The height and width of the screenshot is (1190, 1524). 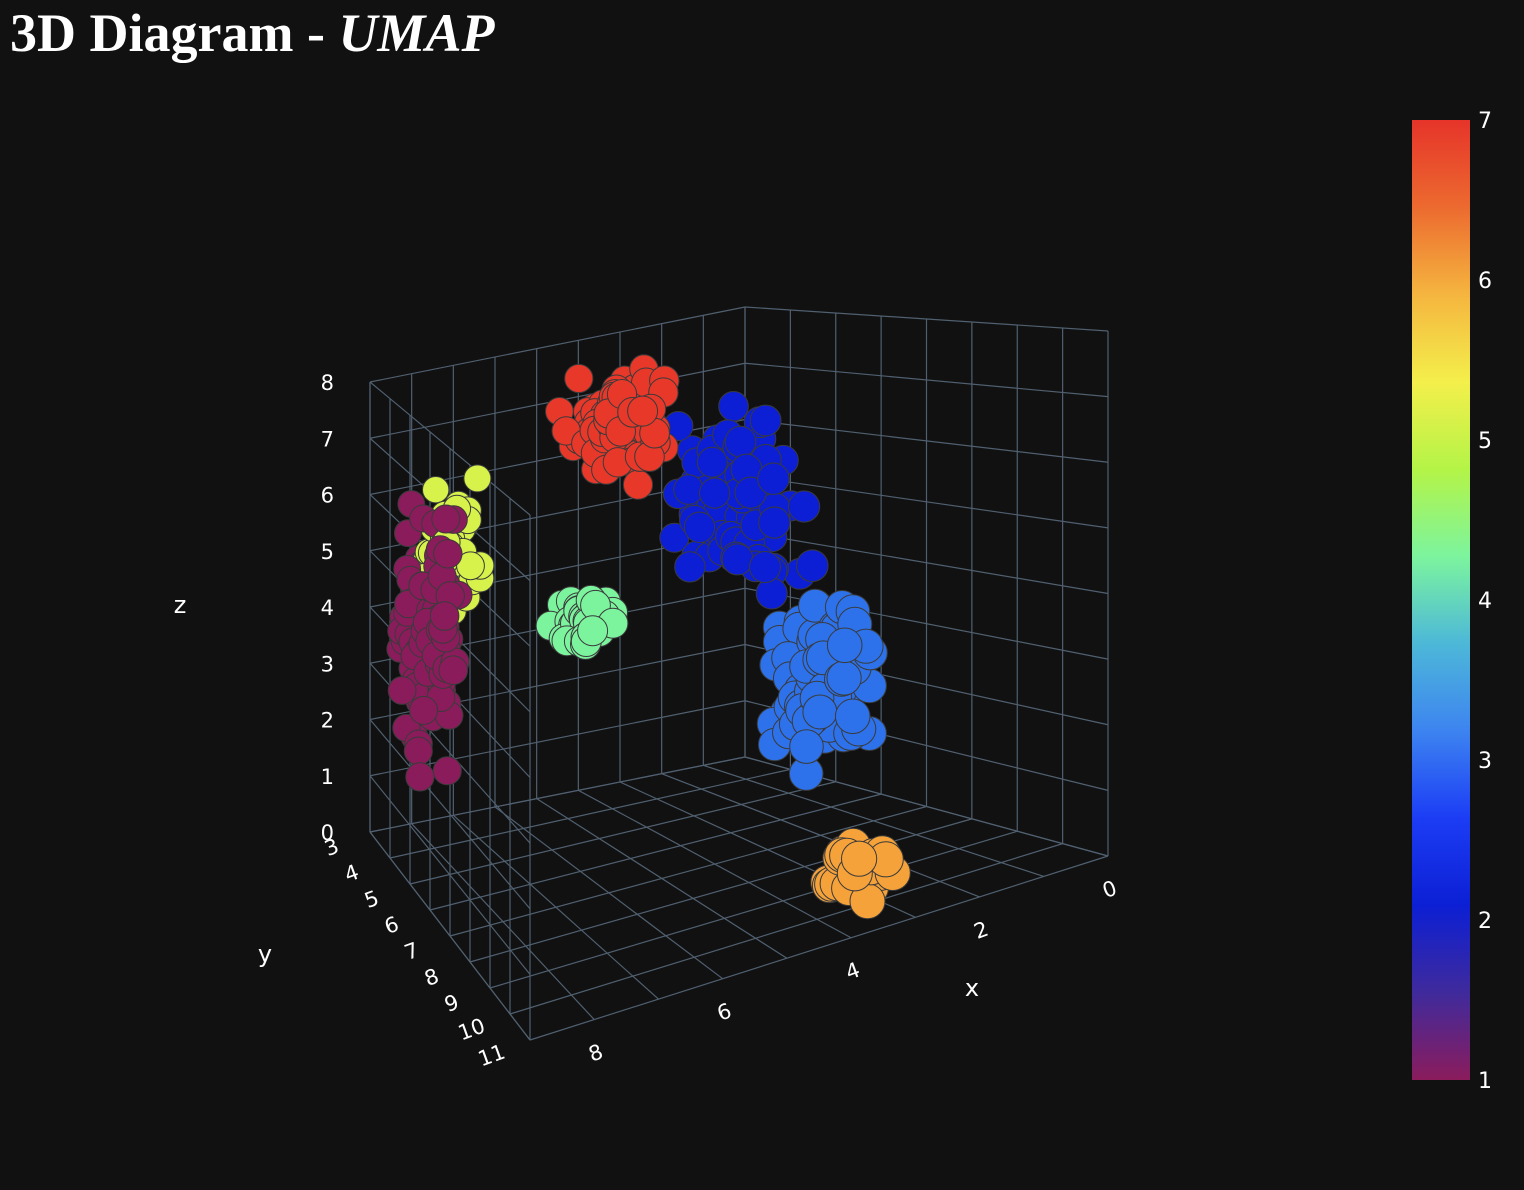 I want to click on y-tick-label: 7, so click(x=411, y=951).